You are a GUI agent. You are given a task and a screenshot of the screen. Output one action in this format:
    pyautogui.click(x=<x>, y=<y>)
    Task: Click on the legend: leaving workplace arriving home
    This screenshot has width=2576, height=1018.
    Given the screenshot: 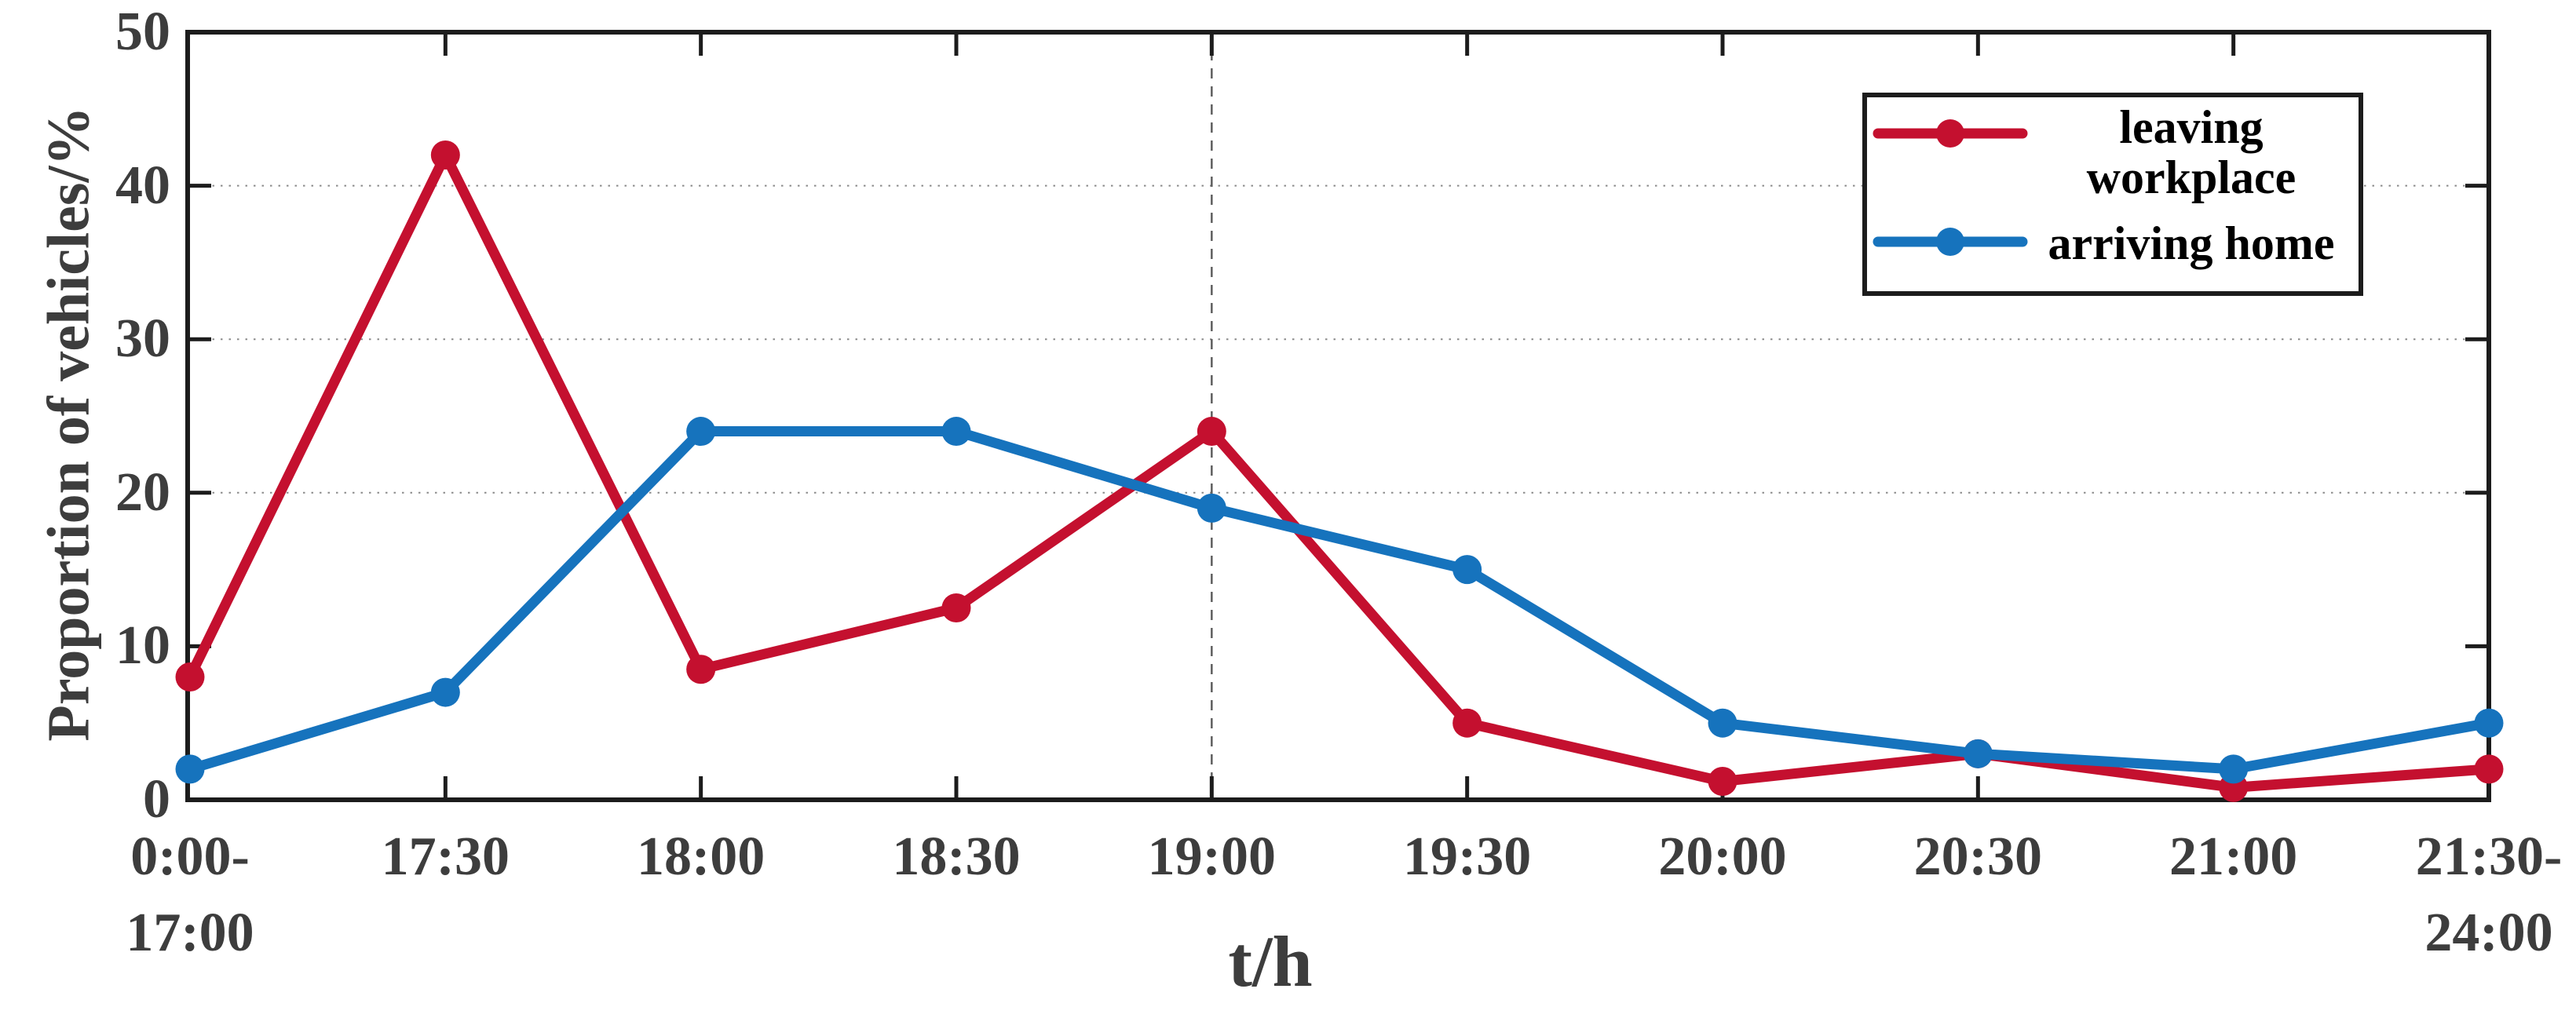 What is the action you would take?
    pyautogui.click(x=2112, y=195)
    